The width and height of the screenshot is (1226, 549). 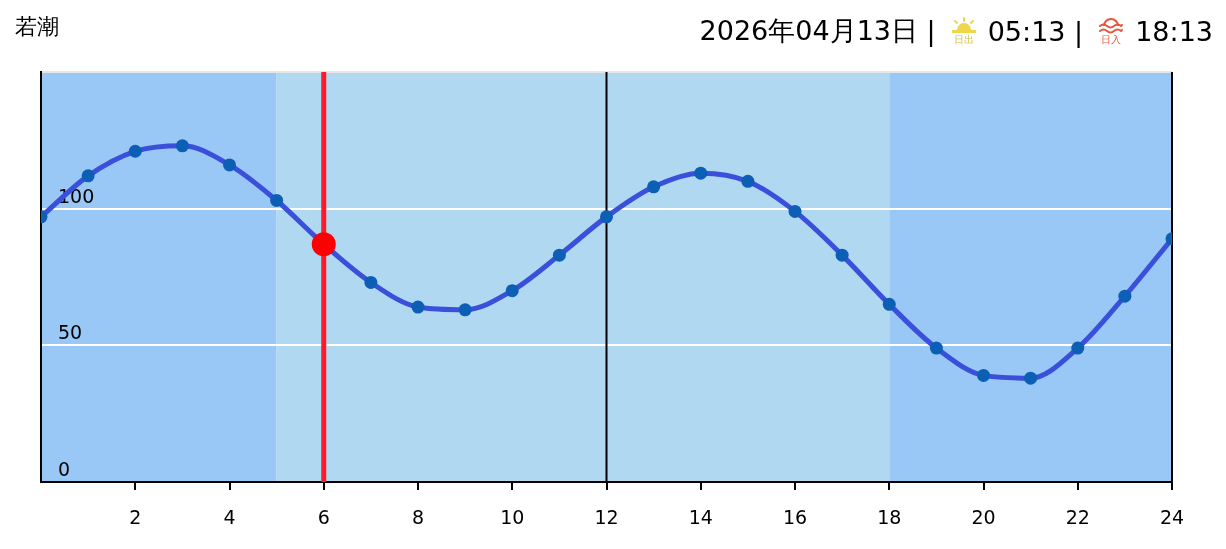 I want to click on x-tick-label: 6, so click(x=323, y=517).